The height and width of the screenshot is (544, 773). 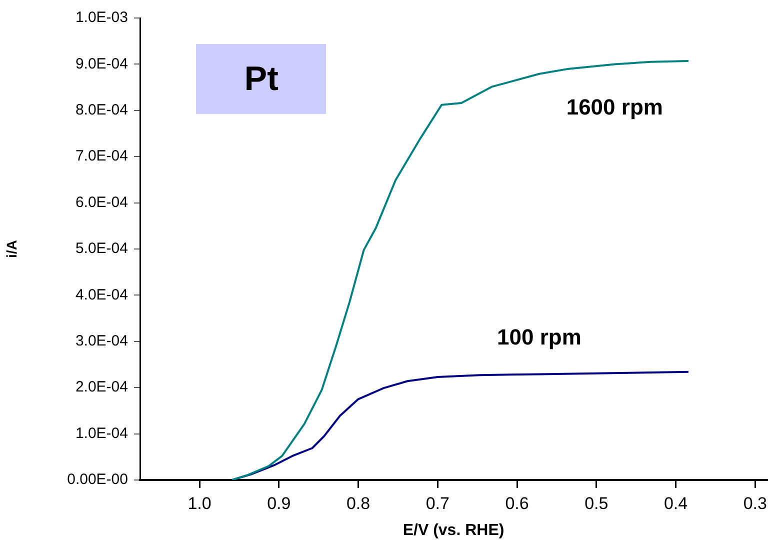 I want to click on x-tick-label: 0.9, so click(x=279, y=503).